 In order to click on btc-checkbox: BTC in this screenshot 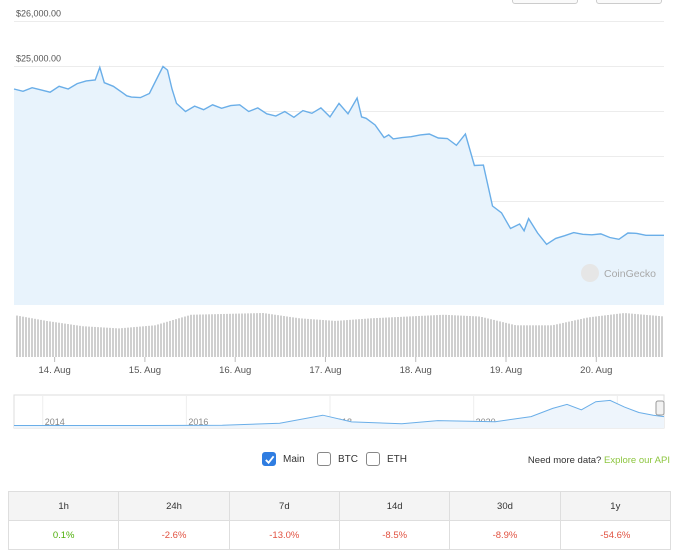, I will do `click(337, 459)`.